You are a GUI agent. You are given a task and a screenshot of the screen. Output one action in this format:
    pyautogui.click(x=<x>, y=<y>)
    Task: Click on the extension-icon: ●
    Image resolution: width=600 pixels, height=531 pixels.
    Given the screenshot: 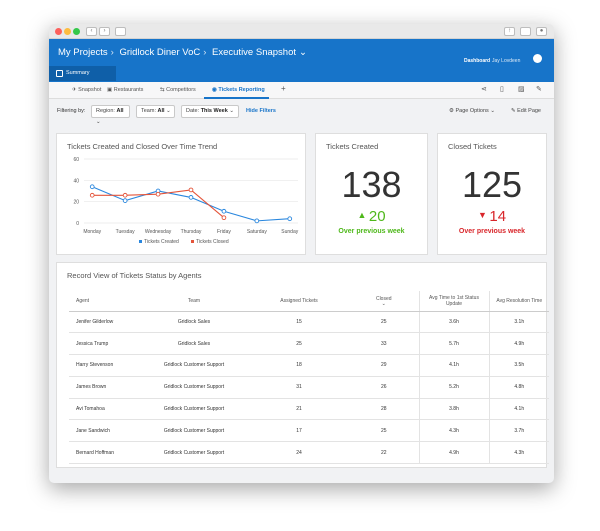 What is the action you would take?
    pyautogui.click(x=541, y=31)
    